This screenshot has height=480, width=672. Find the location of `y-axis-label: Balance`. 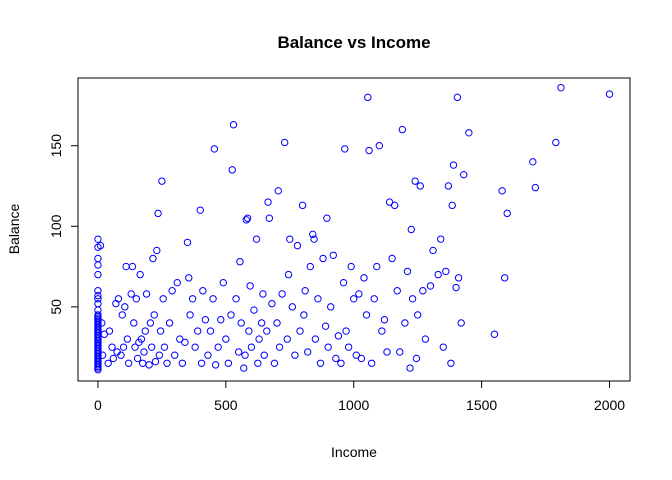

y-axis-label: Balance is located at coordinates (14, 228).